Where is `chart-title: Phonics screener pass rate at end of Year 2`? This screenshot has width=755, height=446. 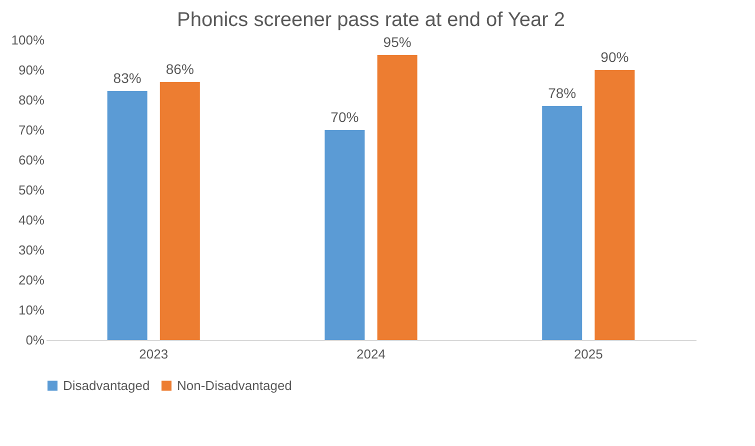
chart-title: Phonics screener pass rate at end of Year 2 is located at coordinates (371, 20).